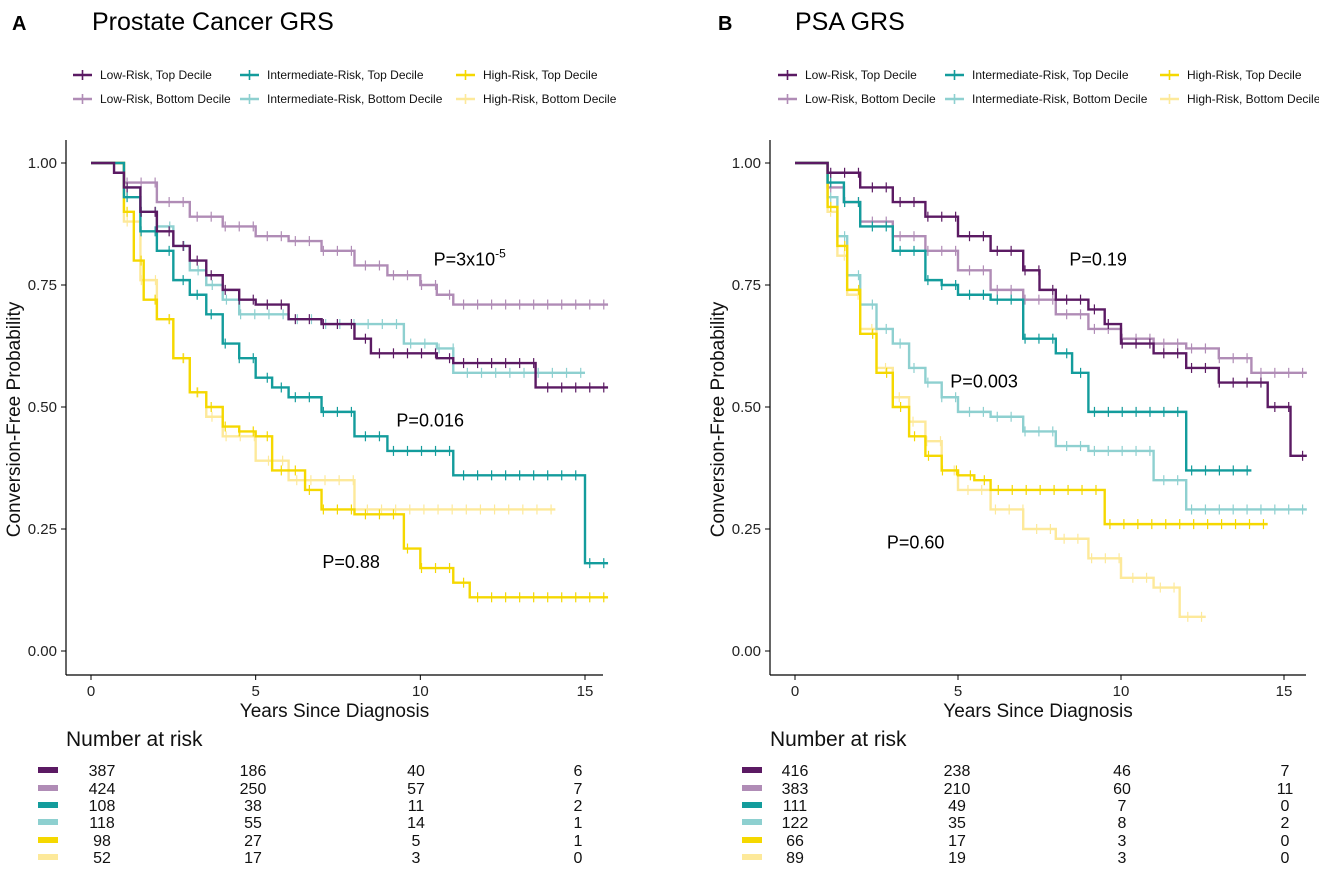  What do you see at coordinates (500, 253) in the screenshot?
I see `p-value-superscript: -5` at bounding box center [500, 253].